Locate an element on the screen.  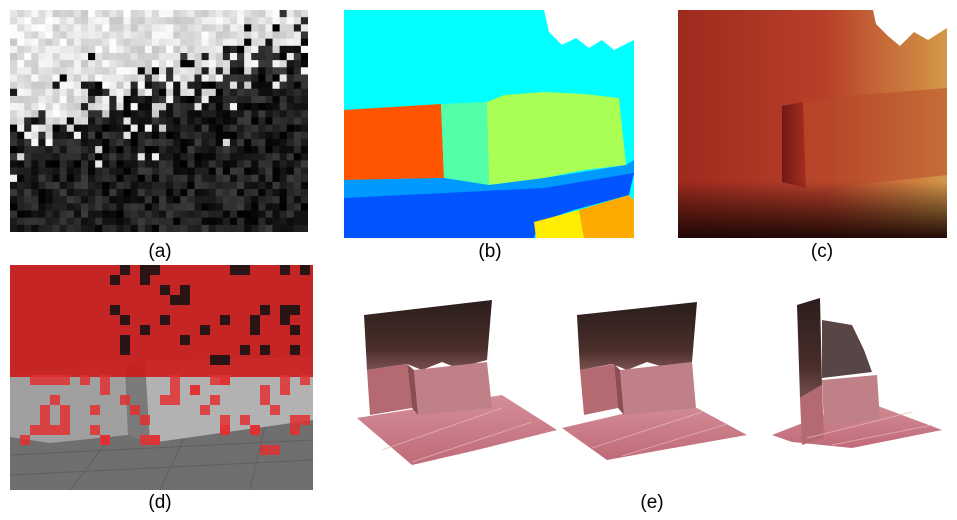
depth-image is located at coordinates (812, 124).